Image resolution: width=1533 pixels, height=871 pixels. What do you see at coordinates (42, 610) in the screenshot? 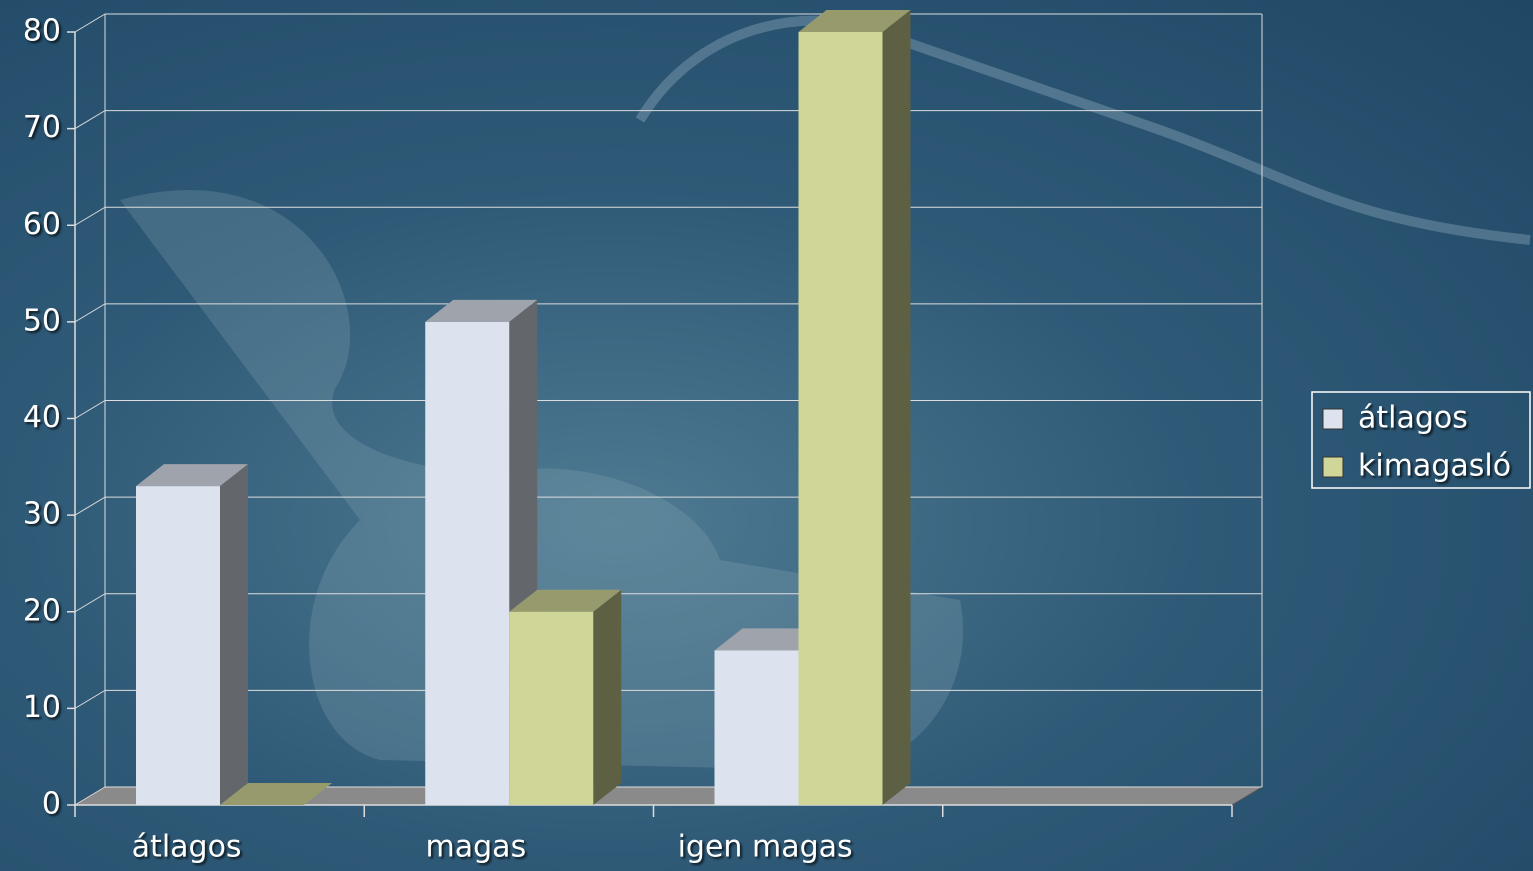
I see `y-tick-label: 20` at bounding box center [42, 610].